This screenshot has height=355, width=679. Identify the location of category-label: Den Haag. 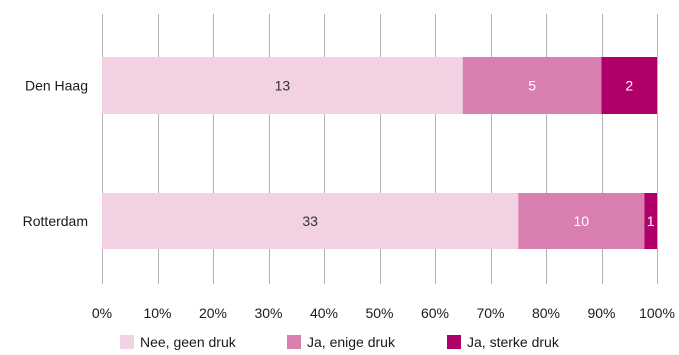
(56, 86).